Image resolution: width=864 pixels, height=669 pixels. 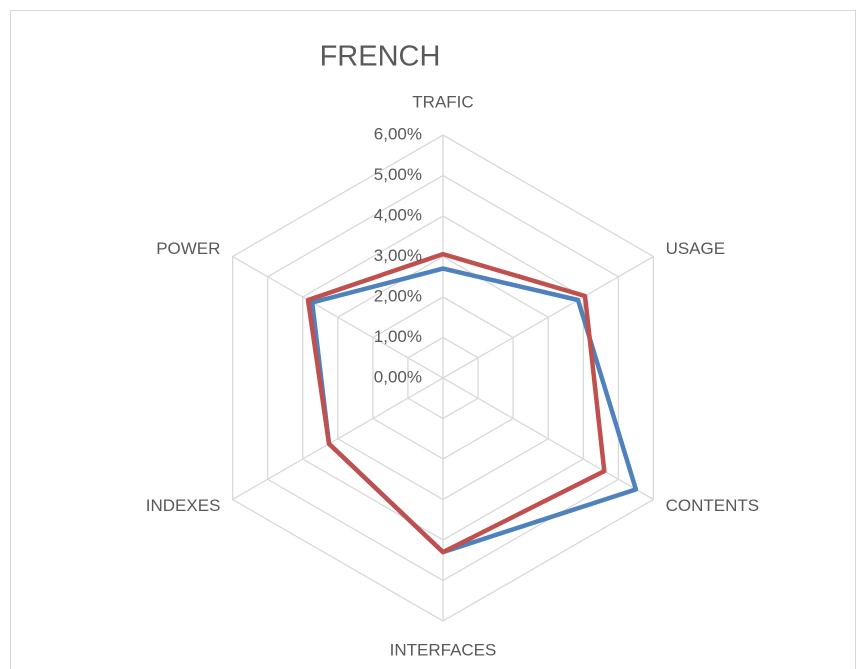 What do you see at coordinates (443, 649) in the screenshot?
I see `category-label: INTERFACES` at bounding box center [443, 649].